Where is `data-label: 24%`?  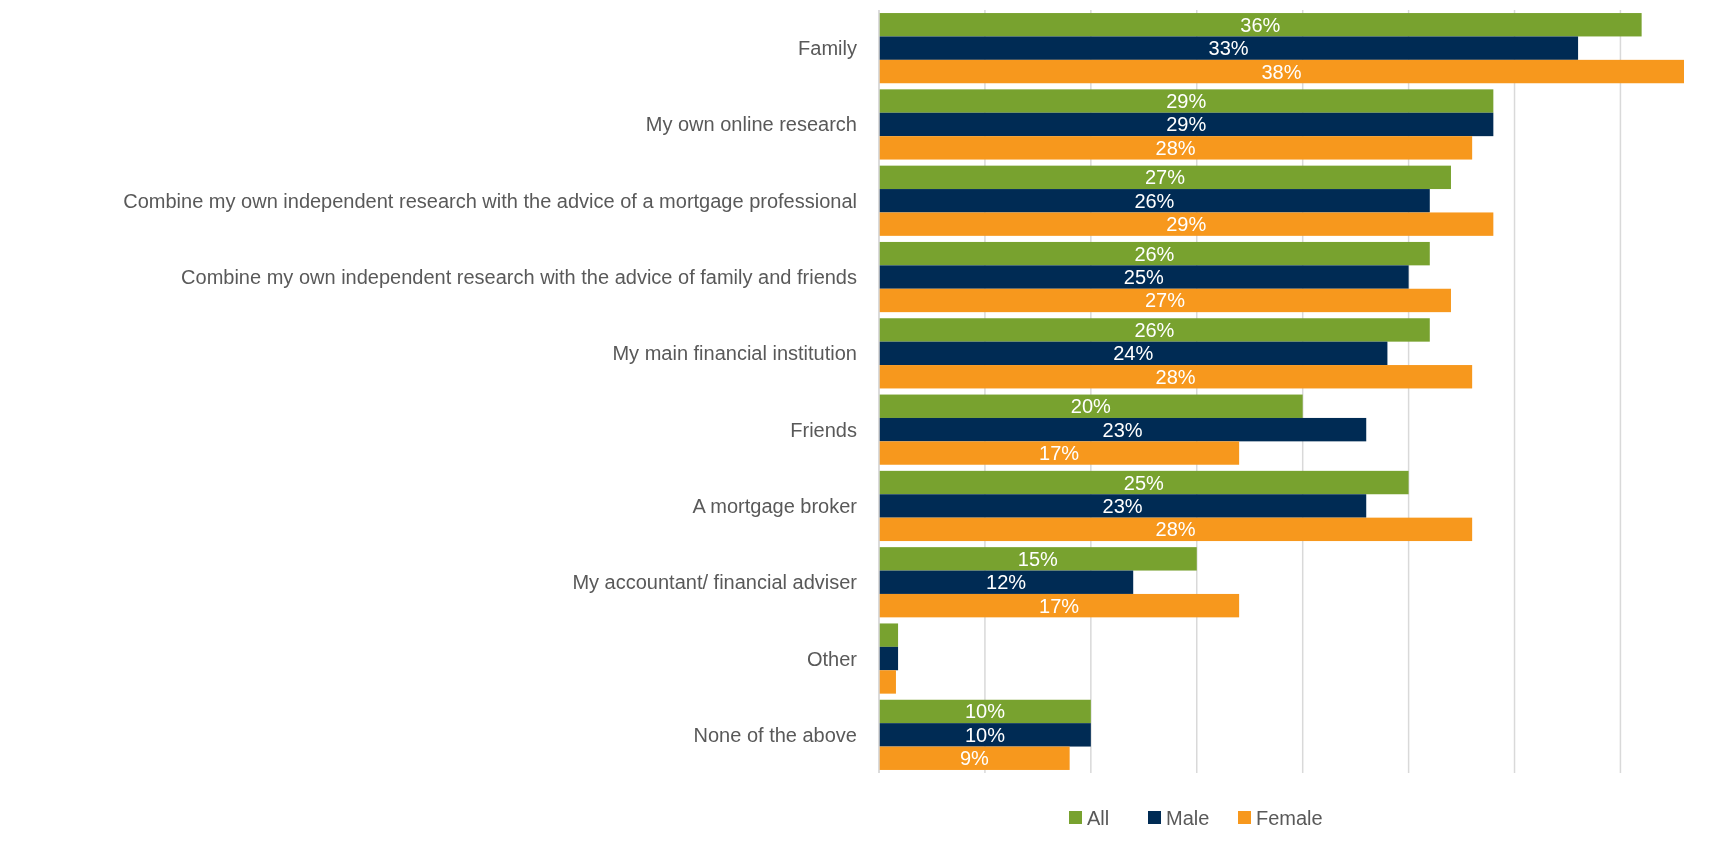 data-label: 24% is located at coordinates (1133, 353).